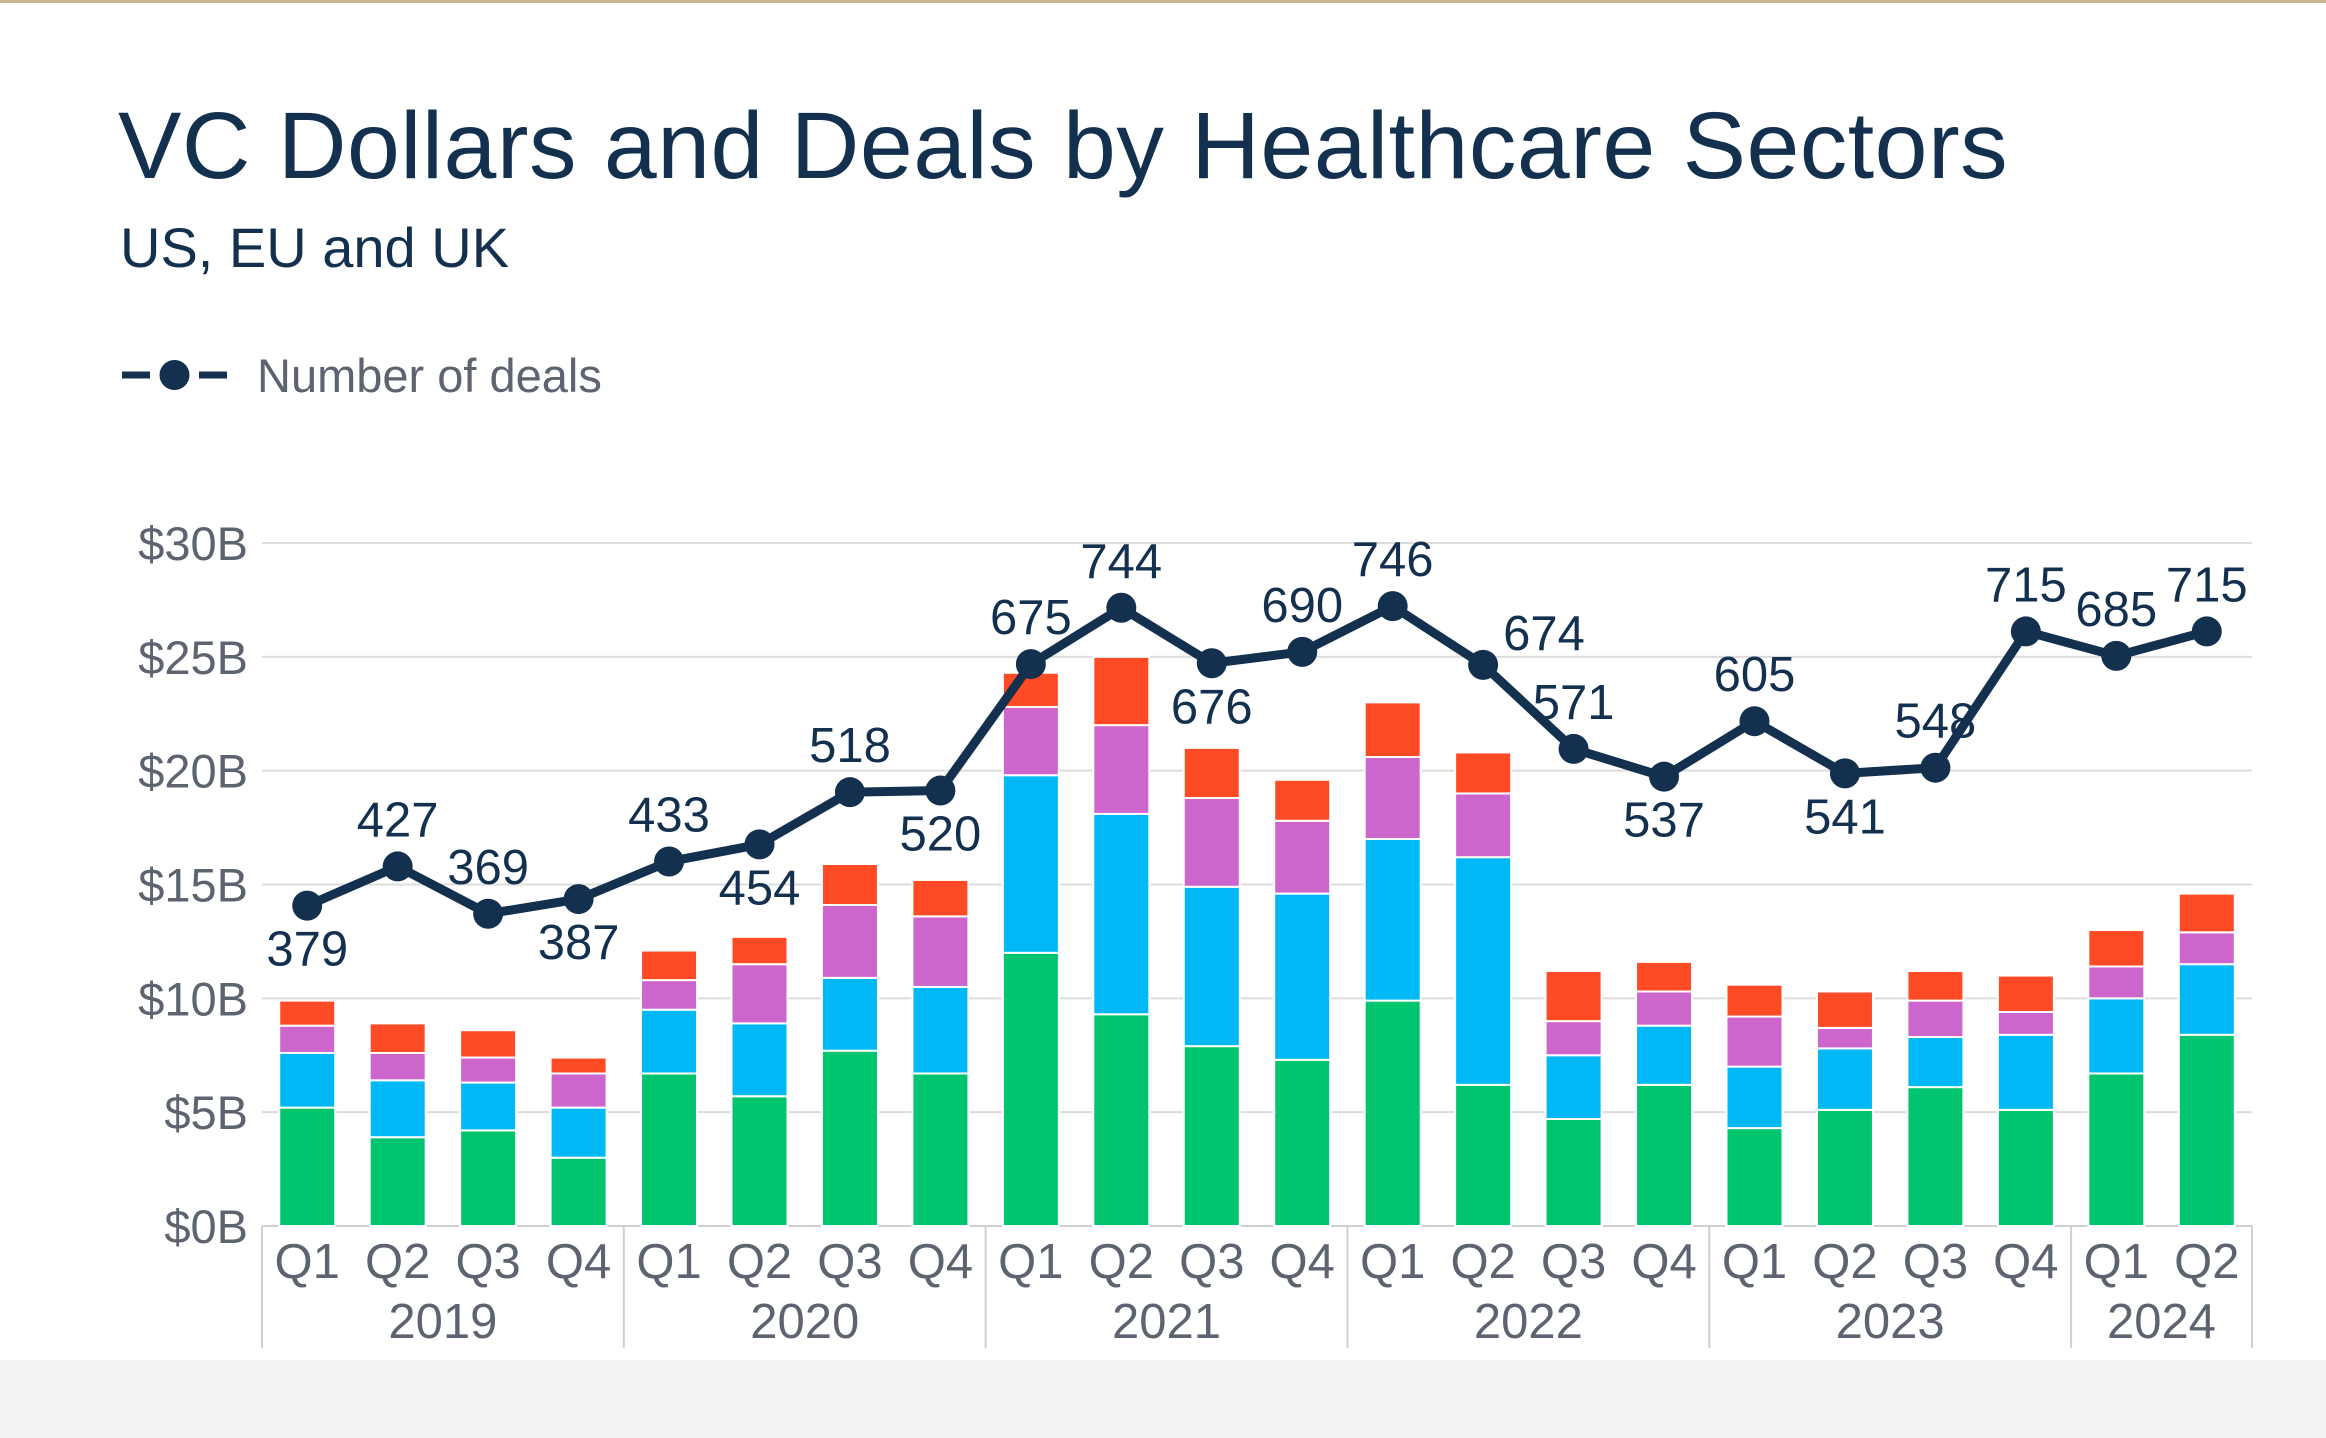  What do you see at coordinates (1845, 817) in the screenshot?
I see `deals-data-label: 541` at bounding box center [1845, 817].